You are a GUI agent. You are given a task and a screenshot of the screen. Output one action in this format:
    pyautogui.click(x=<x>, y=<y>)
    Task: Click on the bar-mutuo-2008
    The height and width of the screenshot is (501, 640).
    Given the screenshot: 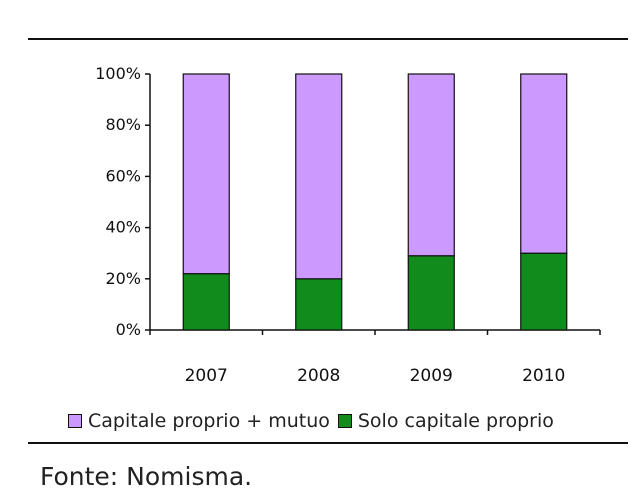 What is the action you would take?
    pyautogui.click(x=319, y=176)
    